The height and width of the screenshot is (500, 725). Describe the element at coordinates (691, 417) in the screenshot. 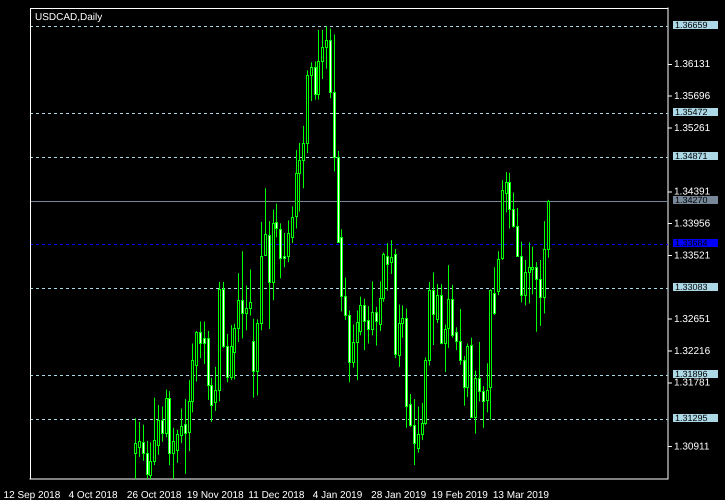

I see `ref-line-label: 1.31295` at that location.